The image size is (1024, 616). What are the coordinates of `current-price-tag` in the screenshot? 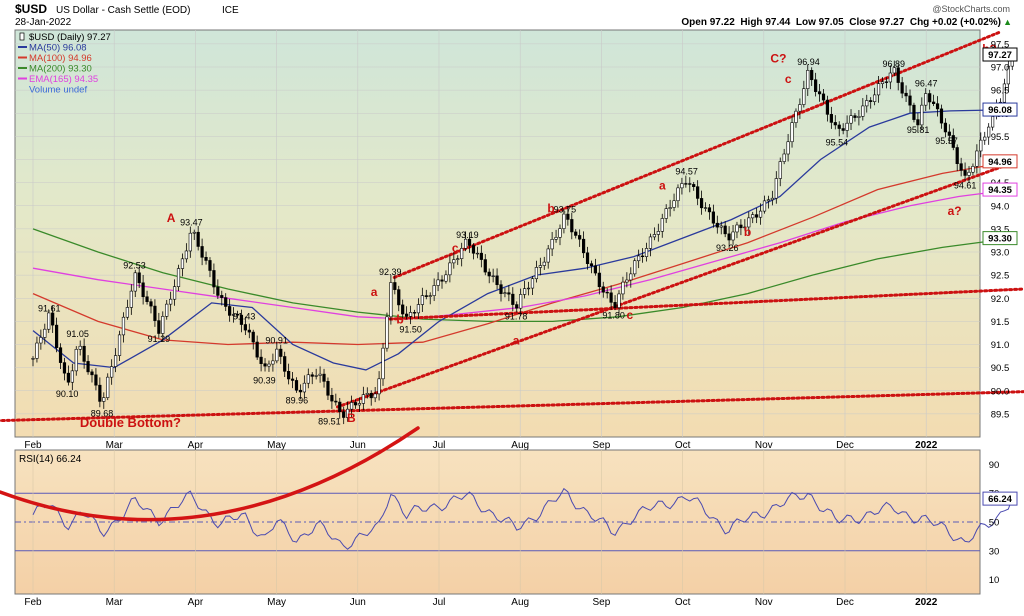 It's located at (1000, 54).